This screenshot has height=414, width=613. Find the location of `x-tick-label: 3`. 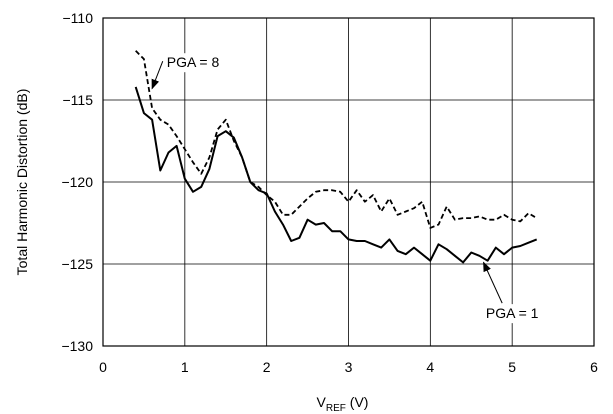

x-tick-label: 3 is located at coordinates (349, 367).